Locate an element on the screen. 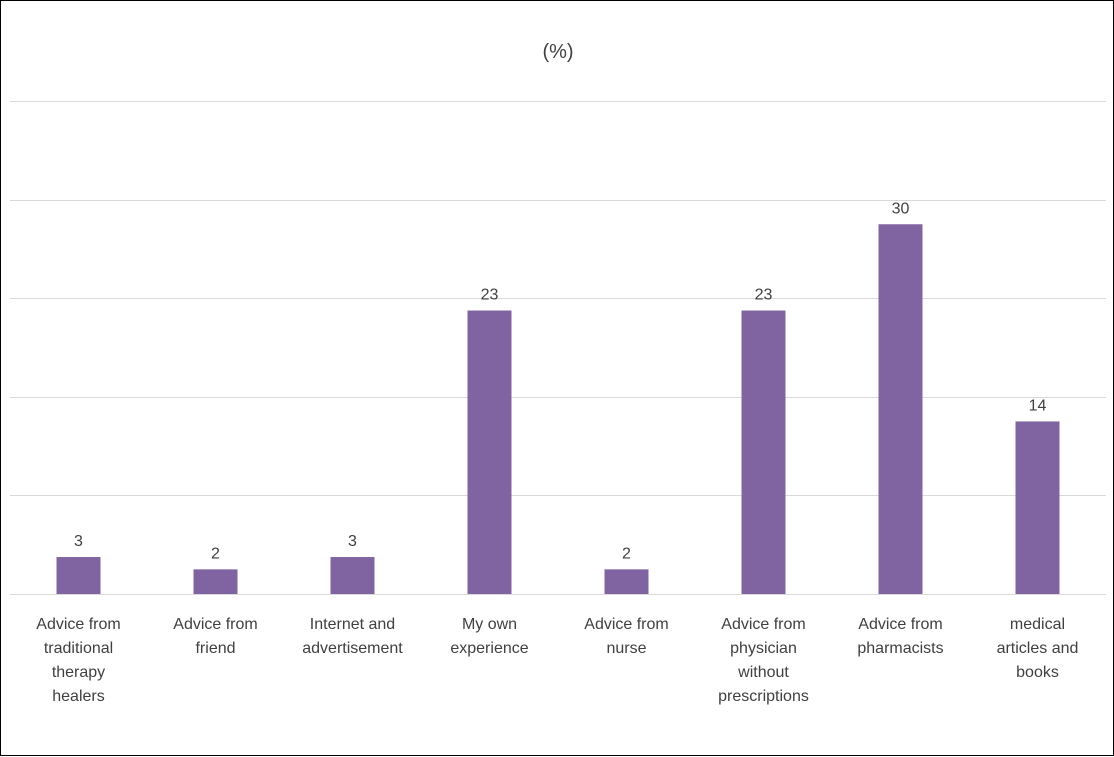  category-label-line: without is located at coordinates (763, 672).